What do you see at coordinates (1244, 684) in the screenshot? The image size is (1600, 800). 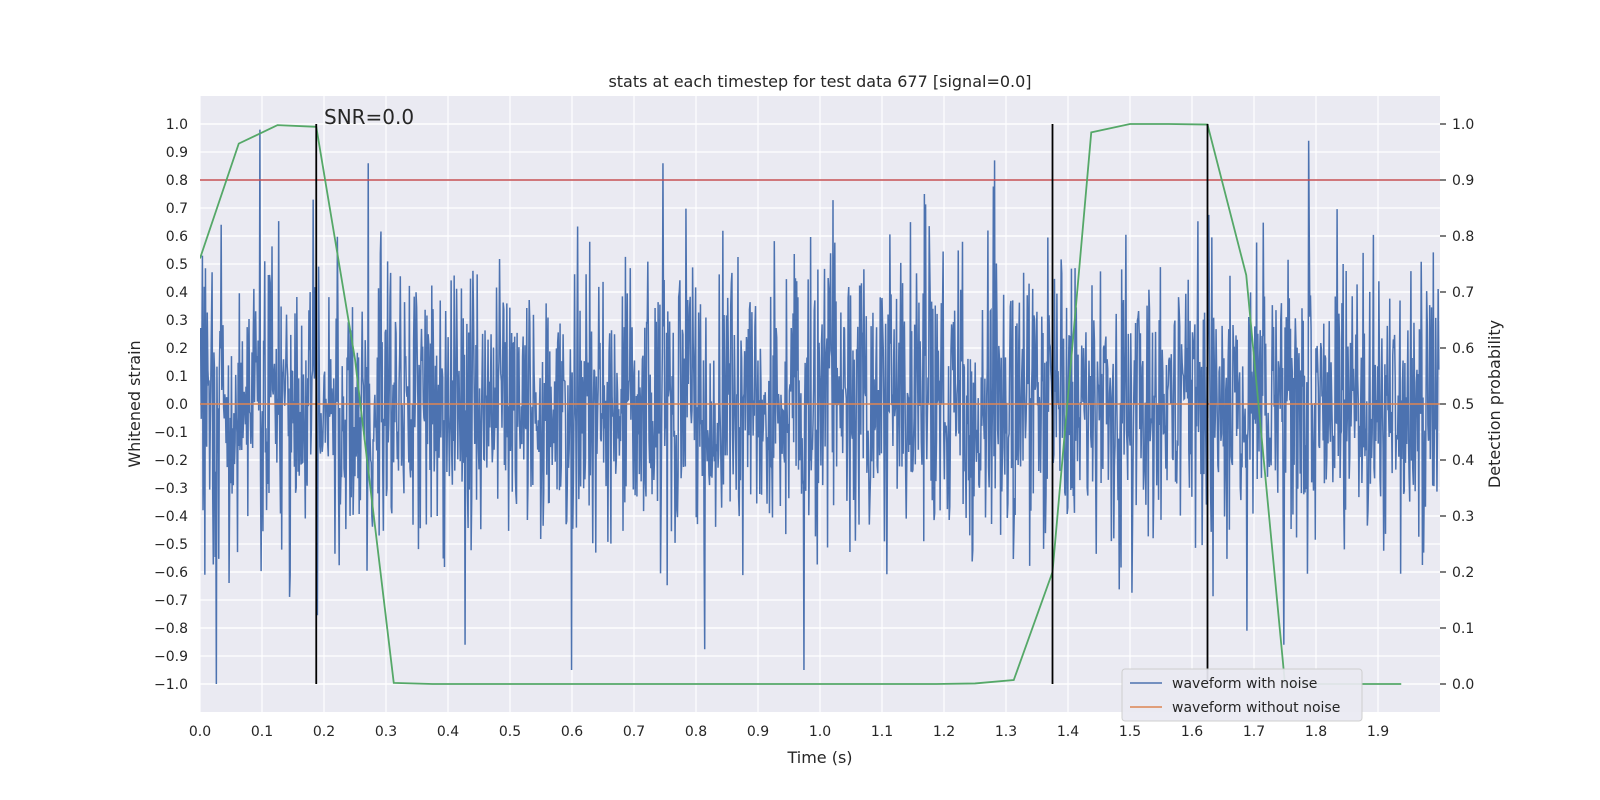 I see `legend-label-noise: waveform with noise` at bounding box center [1244, 684].